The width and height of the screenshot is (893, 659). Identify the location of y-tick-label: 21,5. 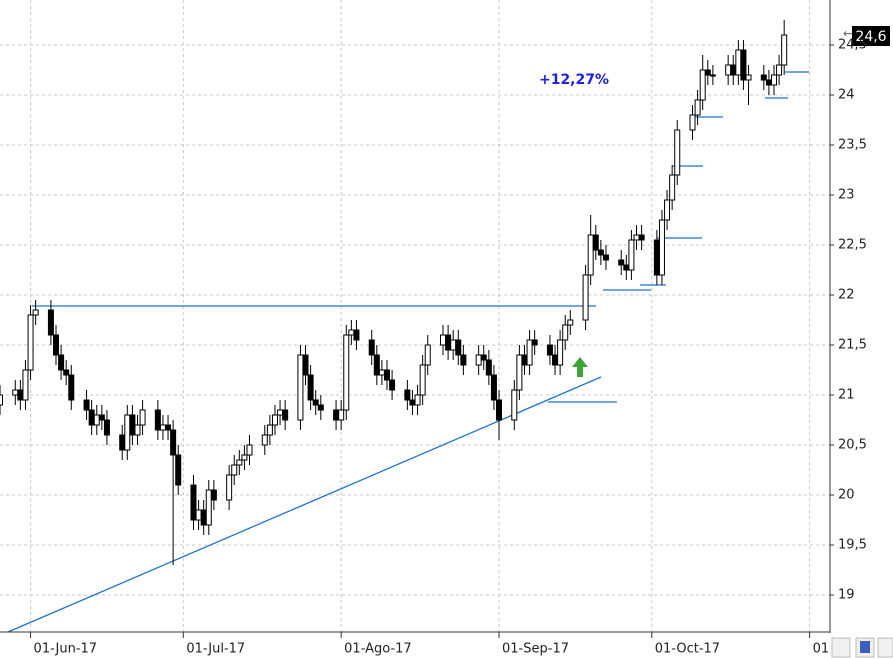
(852, 345).